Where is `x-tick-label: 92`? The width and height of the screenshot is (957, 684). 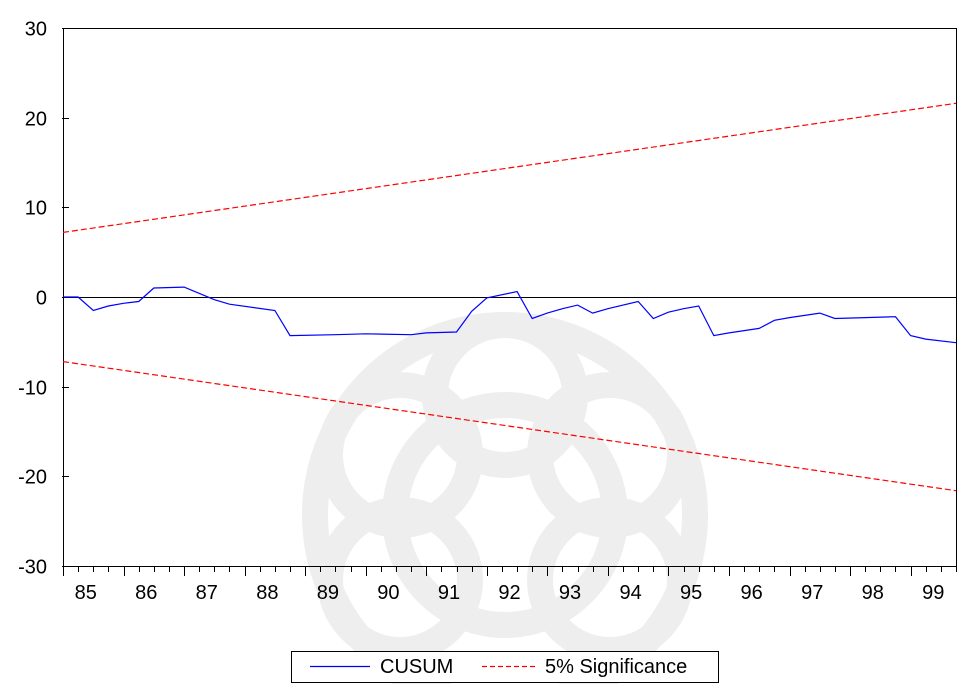 x-tick-label: 92 is located at coordinates (509, 593).